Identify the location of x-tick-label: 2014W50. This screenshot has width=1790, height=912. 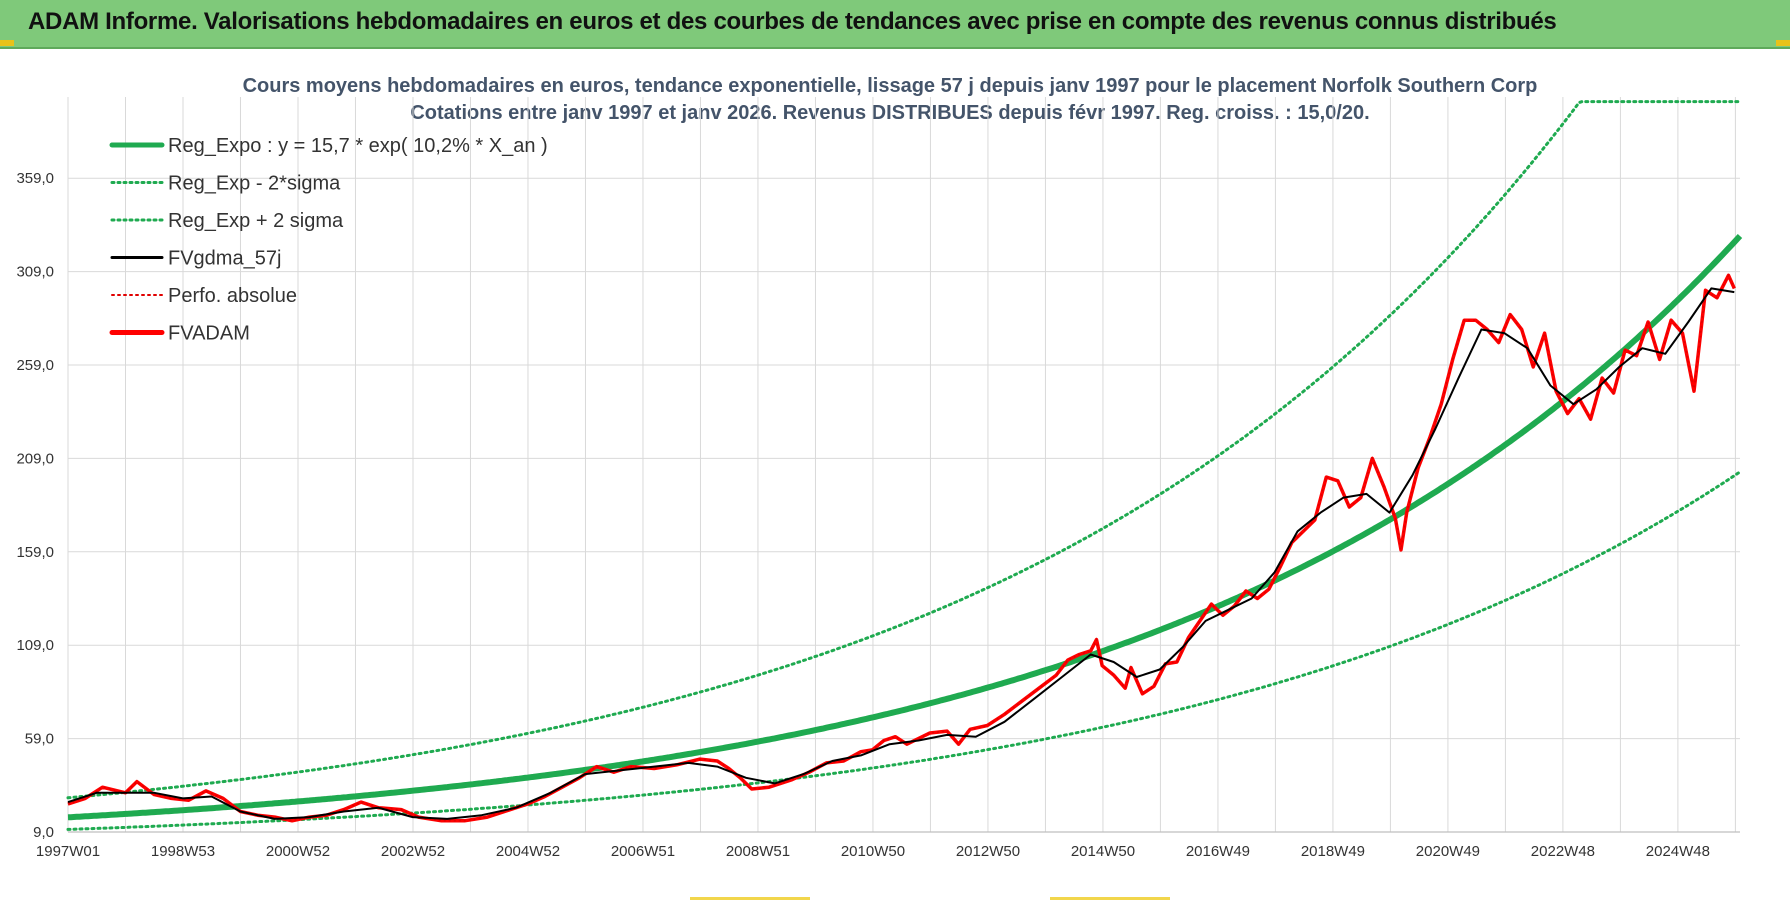
(1103, 851).